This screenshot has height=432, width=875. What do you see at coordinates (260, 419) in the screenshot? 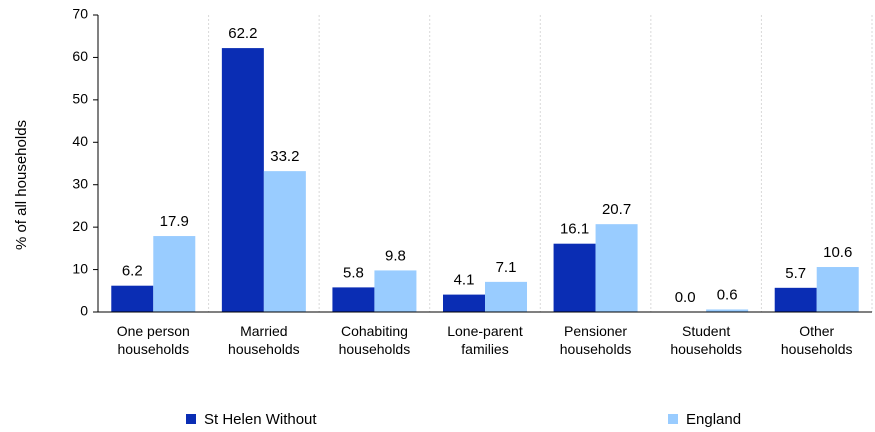
I see `legend-label: St Helen Without` at bounding box center [260, 419].